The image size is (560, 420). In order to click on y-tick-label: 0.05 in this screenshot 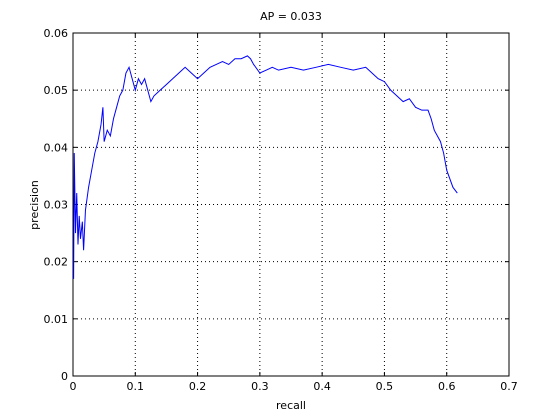, I will do `click(56, 90)`.